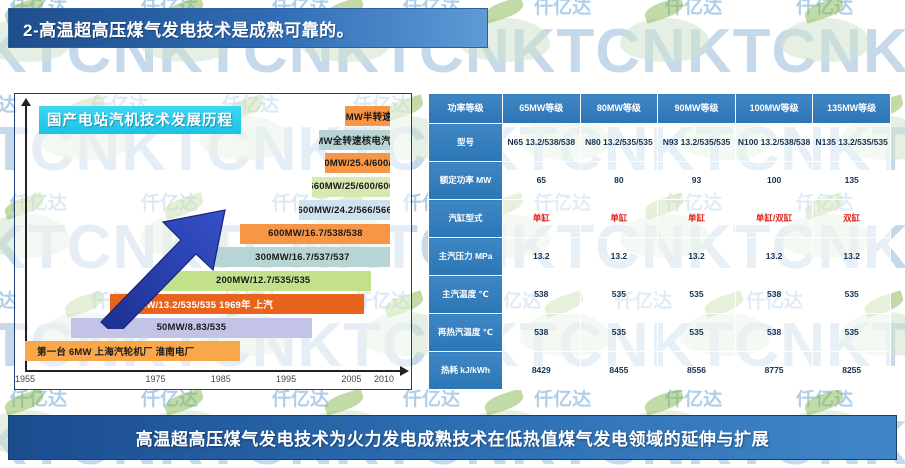 The image size is (905, 468). What do you see at coordinates (286, 379) in the screenshot?
I see `chart-x-tick: 1995` at bounding box center [286, 379].